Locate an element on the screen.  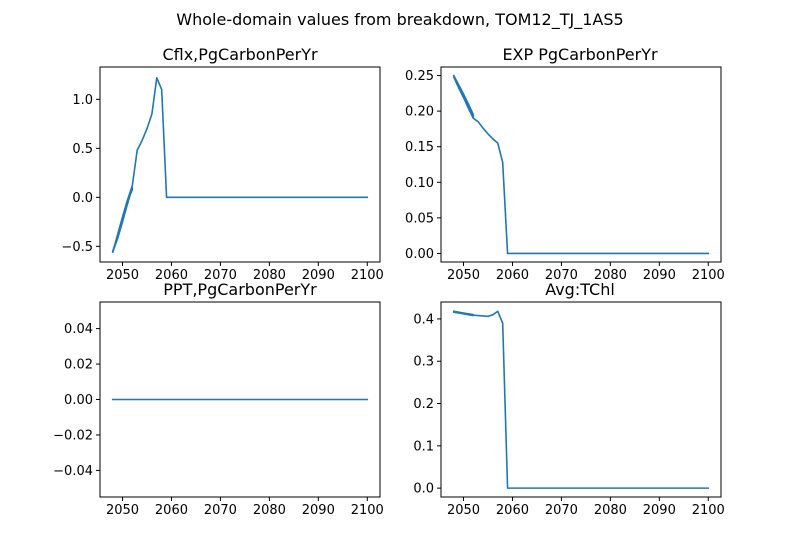
y-tick-label: 0.1 is located at coordinates (423, 446).